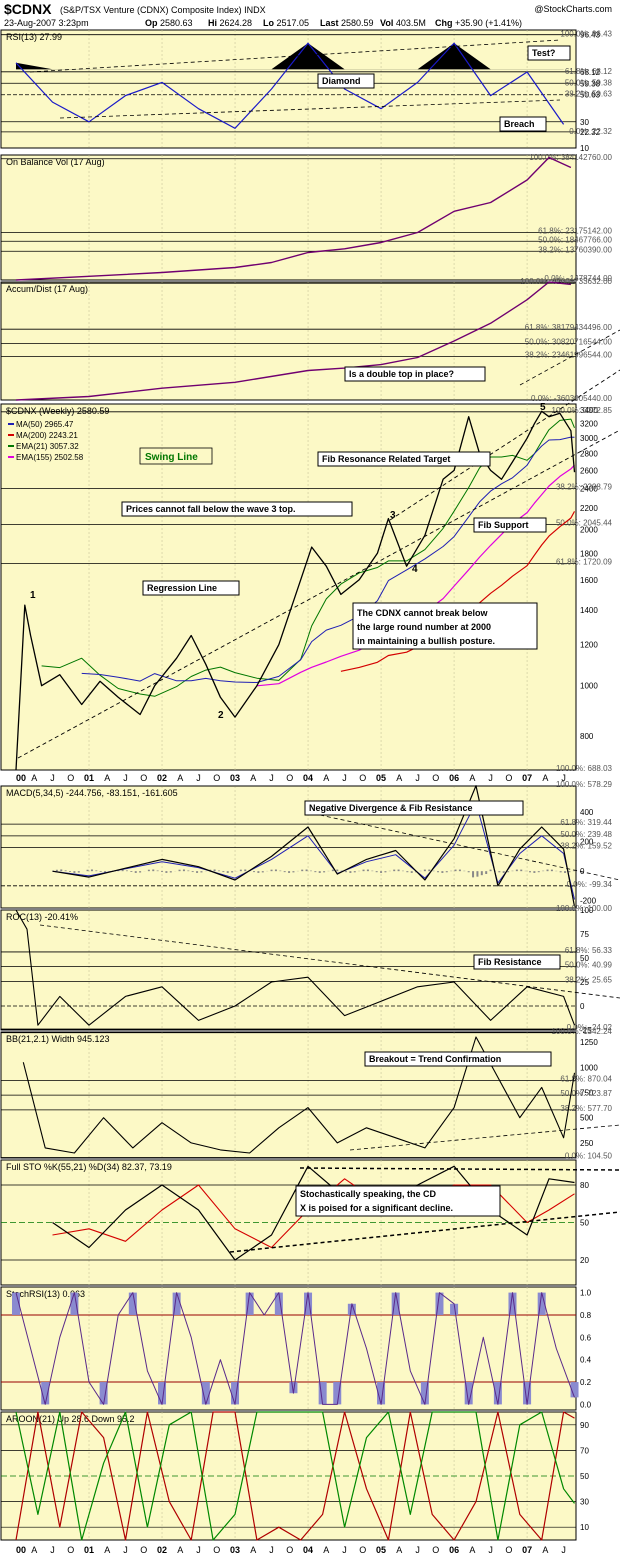 This screenshot has height=1560, width=620. What do you see at coordinates (584, 1260) in the screenshot?
I see `y-tick-label: 20` at bounding box center [584, 1260].